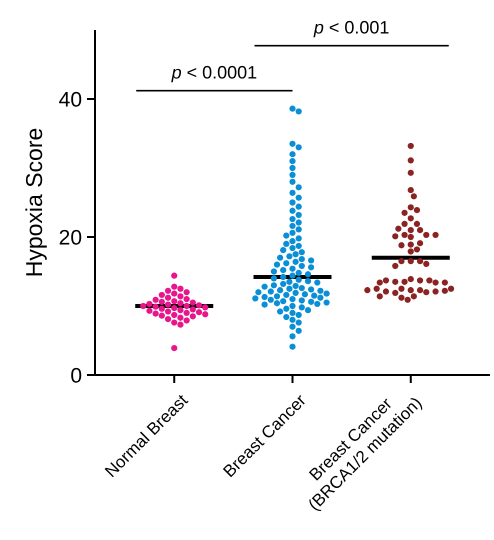 The height and width of the screenshot is (540, 494). I want to click on y-axis-title: Hypoxia Score, so click(34, 203).